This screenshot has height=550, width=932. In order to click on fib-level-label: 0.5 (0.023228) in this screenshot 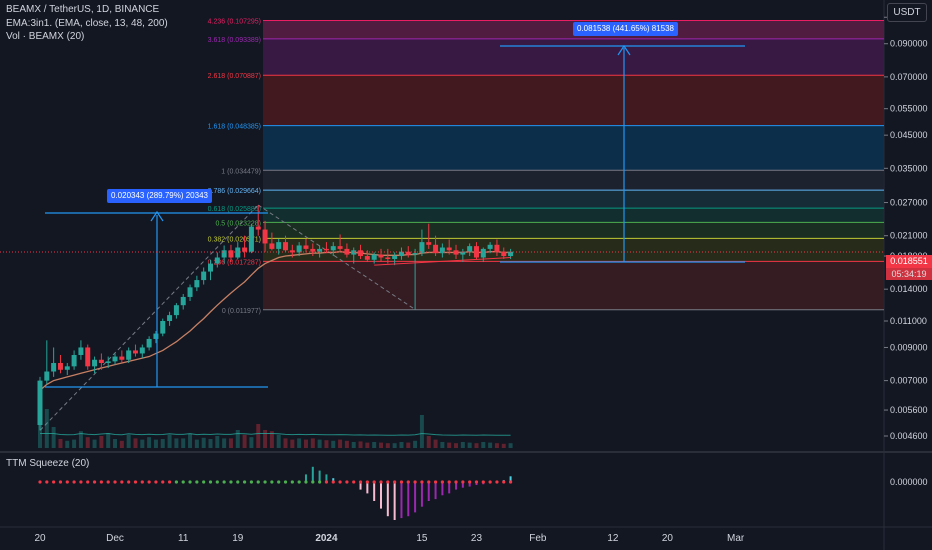, I will do `click(238, 223)`.